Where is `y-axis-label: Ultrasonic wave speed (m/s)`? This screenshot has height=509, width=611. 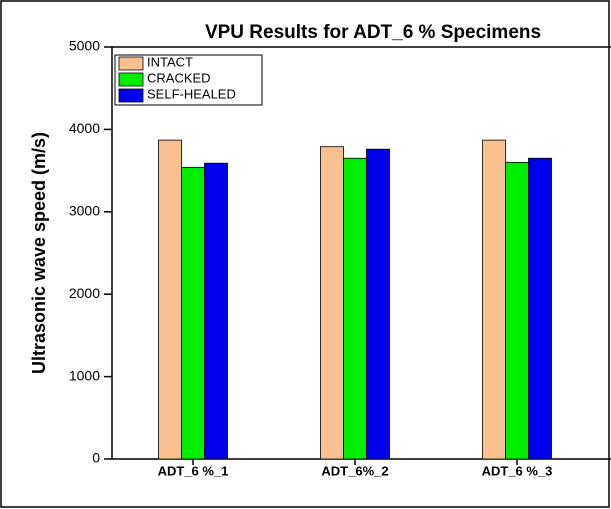
y-axis-label: Ultrasonic wave speed (m/s) is located at coordinates (39, 253).